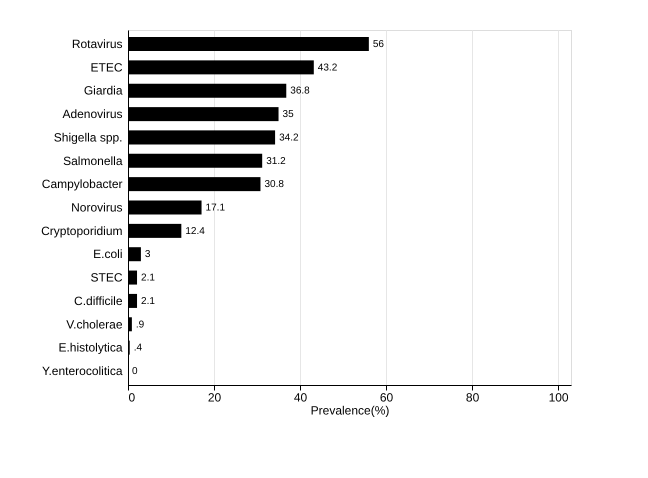  Describe the element at coordinates (215, 397) in the screenshot. I see `x-tick-label: 20` at that location.